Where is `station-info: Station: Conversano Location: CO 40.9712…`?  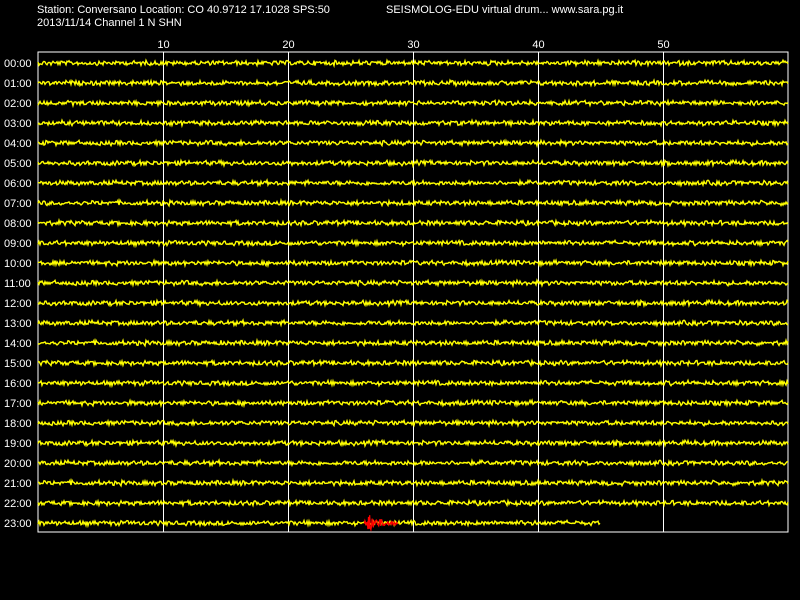
station-info: Station: Conversano Location: CO 40.9712… is located at coordinates (183, 10).